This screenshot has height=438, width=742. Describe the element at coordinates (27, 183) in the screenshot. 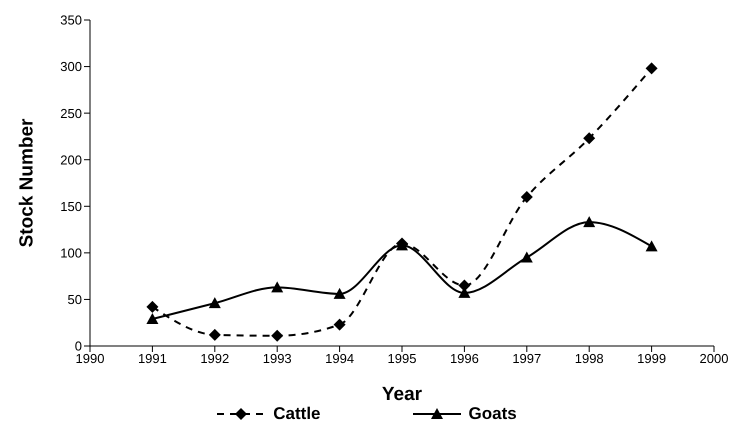

I see `y-axis-title: Stock Number` at that location.